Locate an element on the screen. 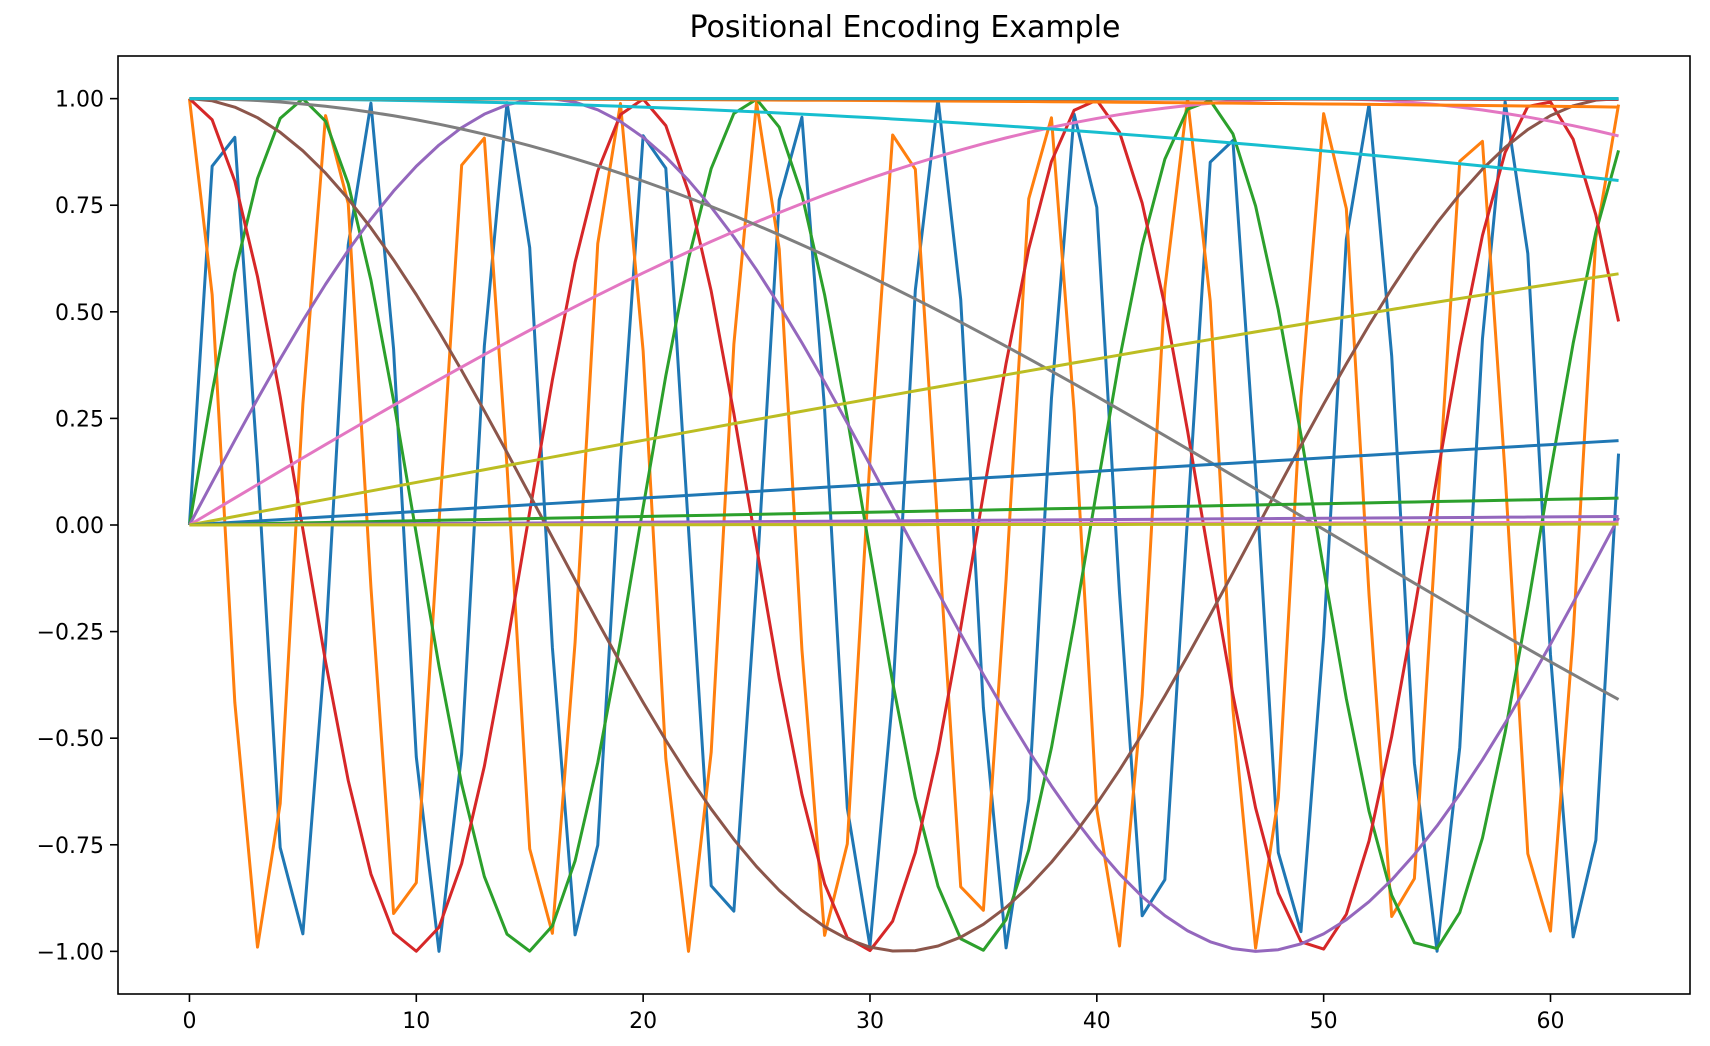  x-tick-label: 0 is located at coordinates (189, 1021).